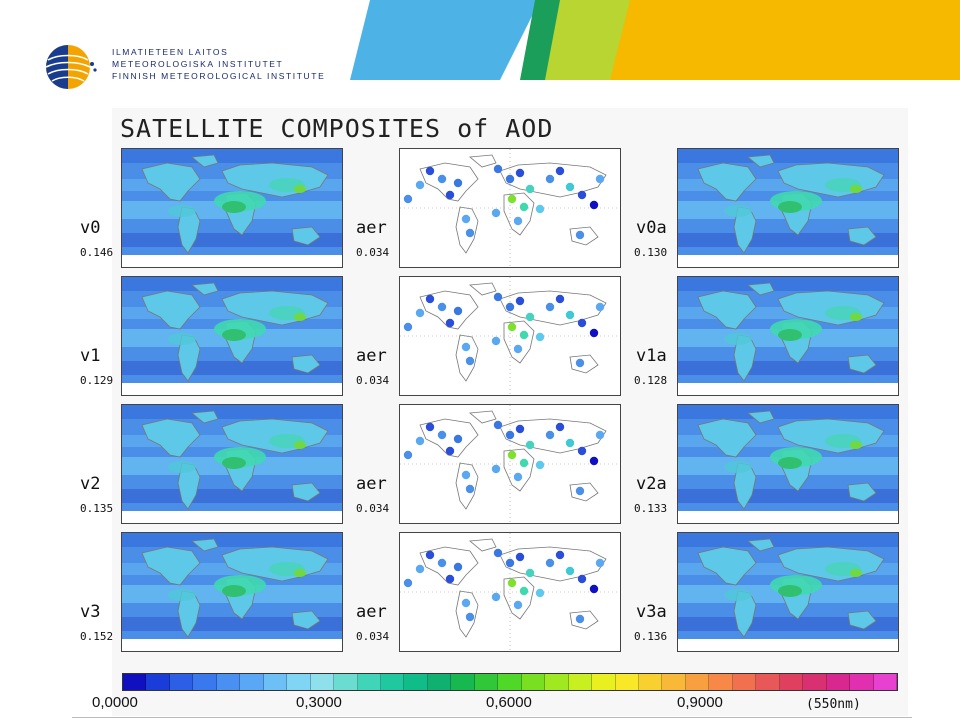 The width and height of the screenshot is (960, 720). I want to click on institute-name-en: FINNISH METEOROLOGICAL INSTITUTE, so click(219, 76).